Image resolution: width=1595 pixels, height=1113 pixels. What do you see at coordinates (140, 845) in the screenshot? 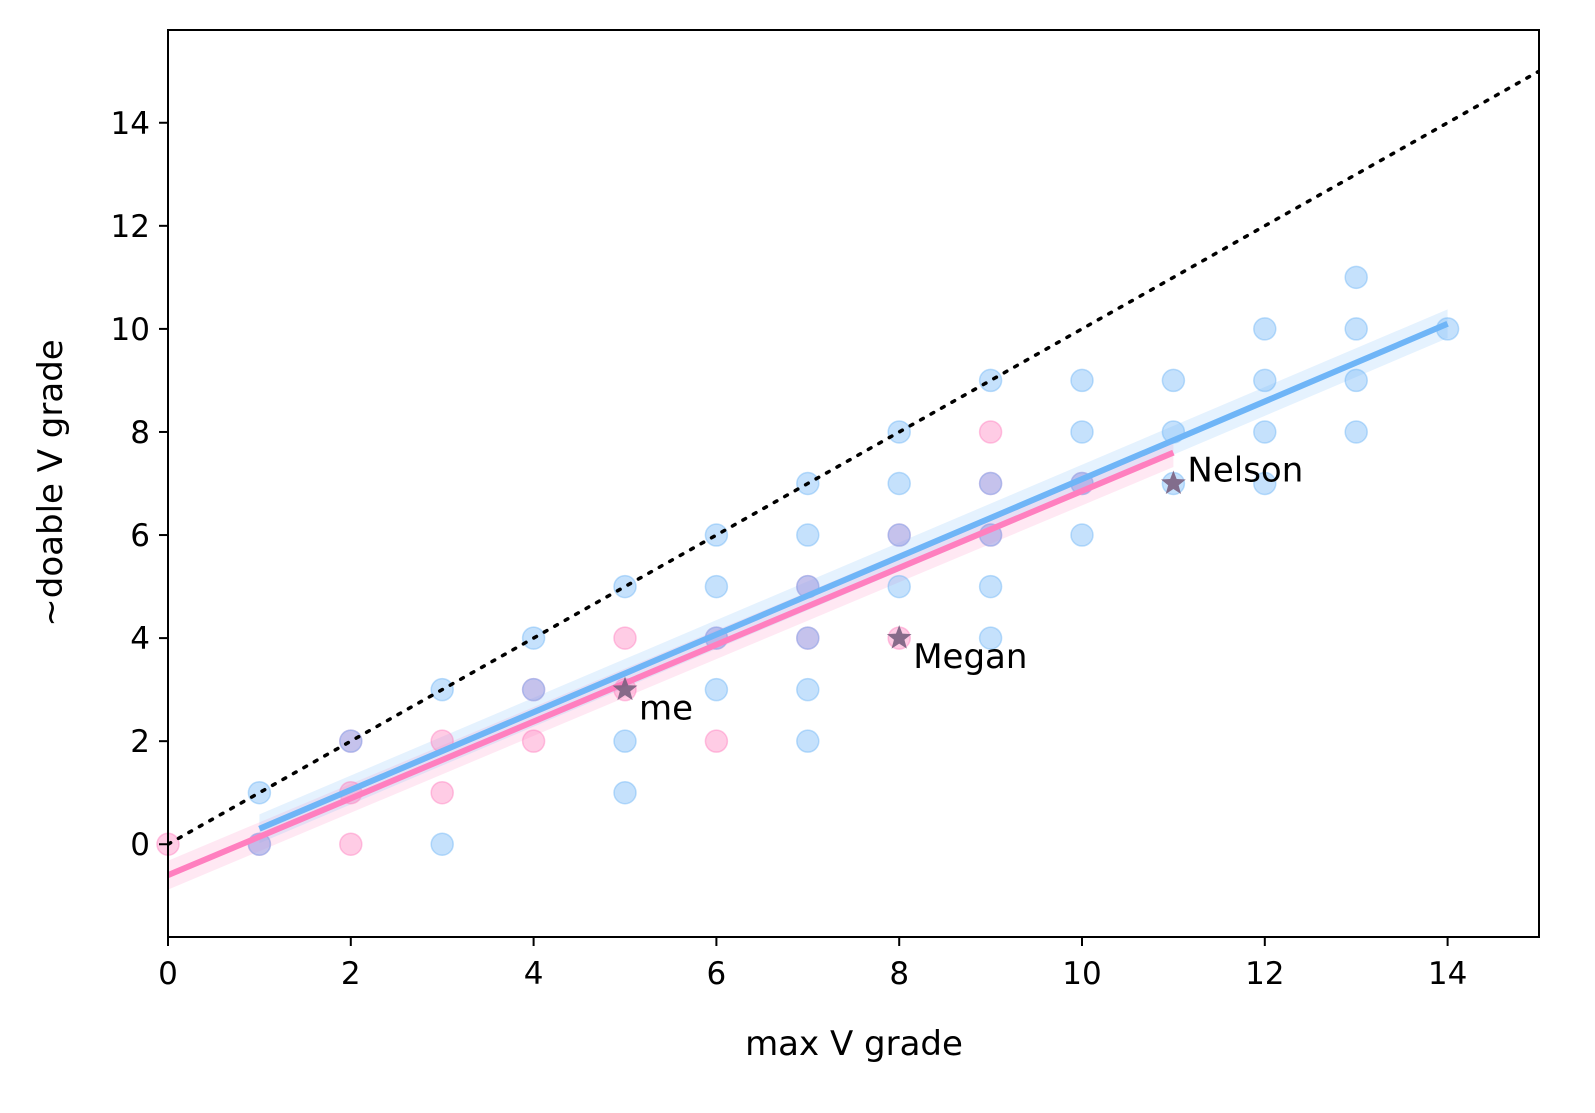
I see `y-tick-label-0: 0` at bounding box center [140, 845].